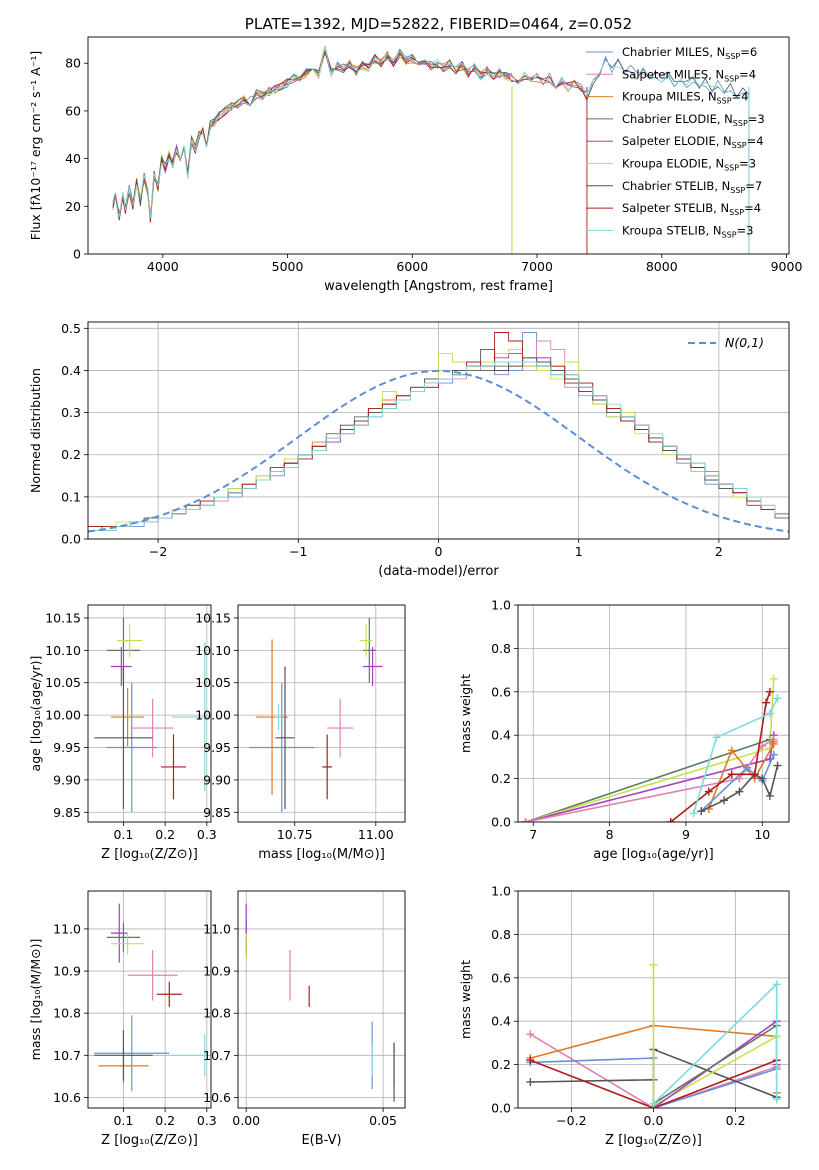 Image resolution: width=819 pixels, height=1170 pixels. Describe the element at coordinates (123, 834) in the screenshot. I see `x-tick-label: 0.1` at that location.